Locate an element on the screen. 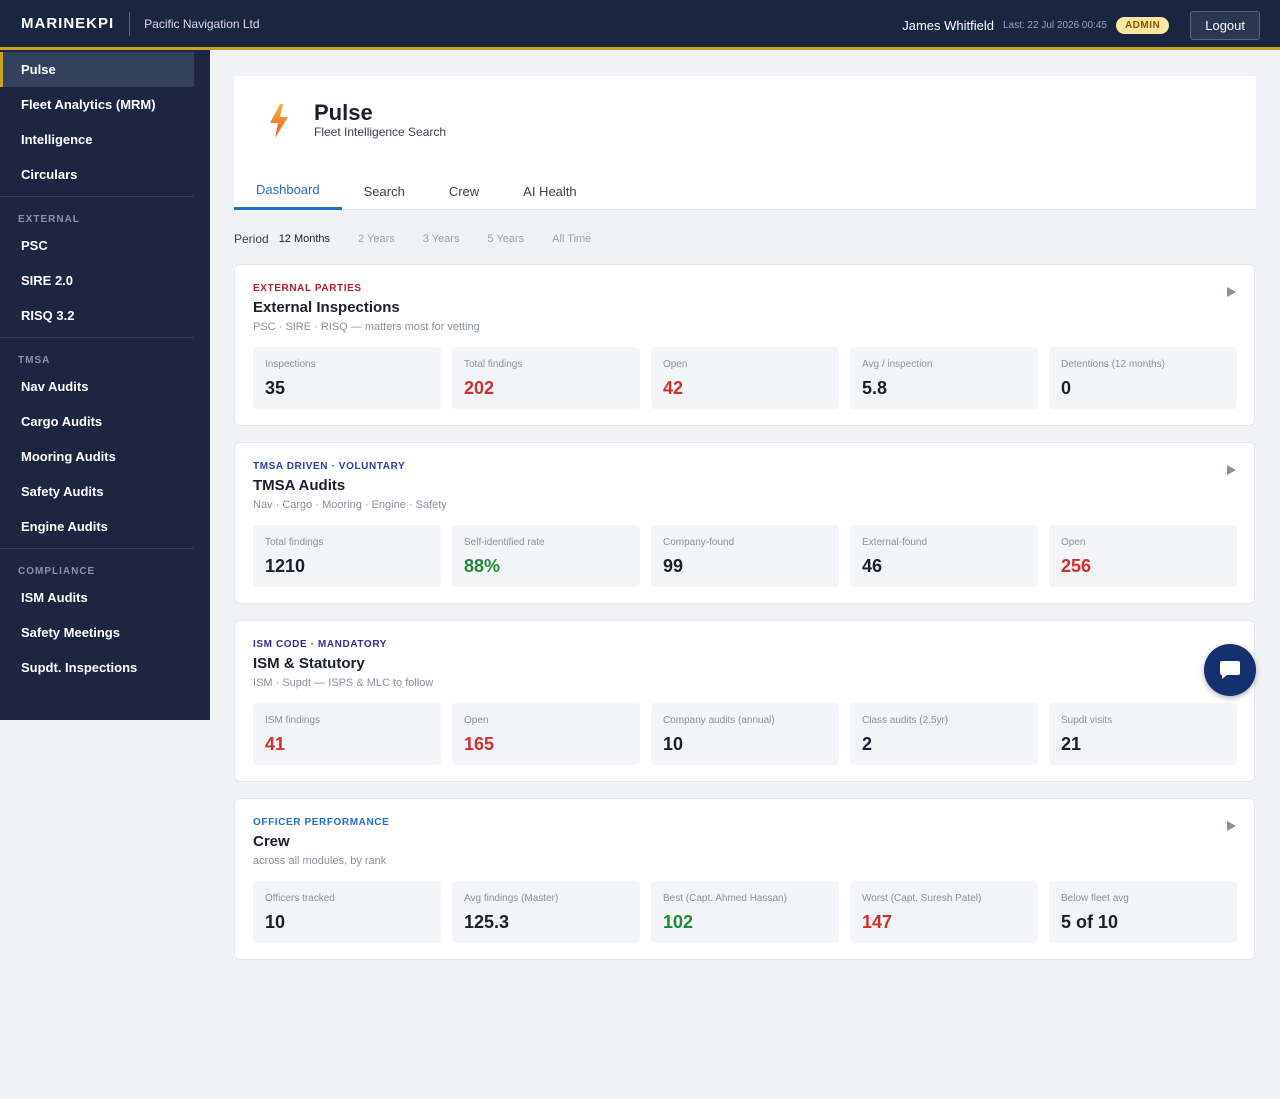 The width and height of the screenshot is (1280, 1099). stat-tile: Open 165 is located at coordinates (546, 734).